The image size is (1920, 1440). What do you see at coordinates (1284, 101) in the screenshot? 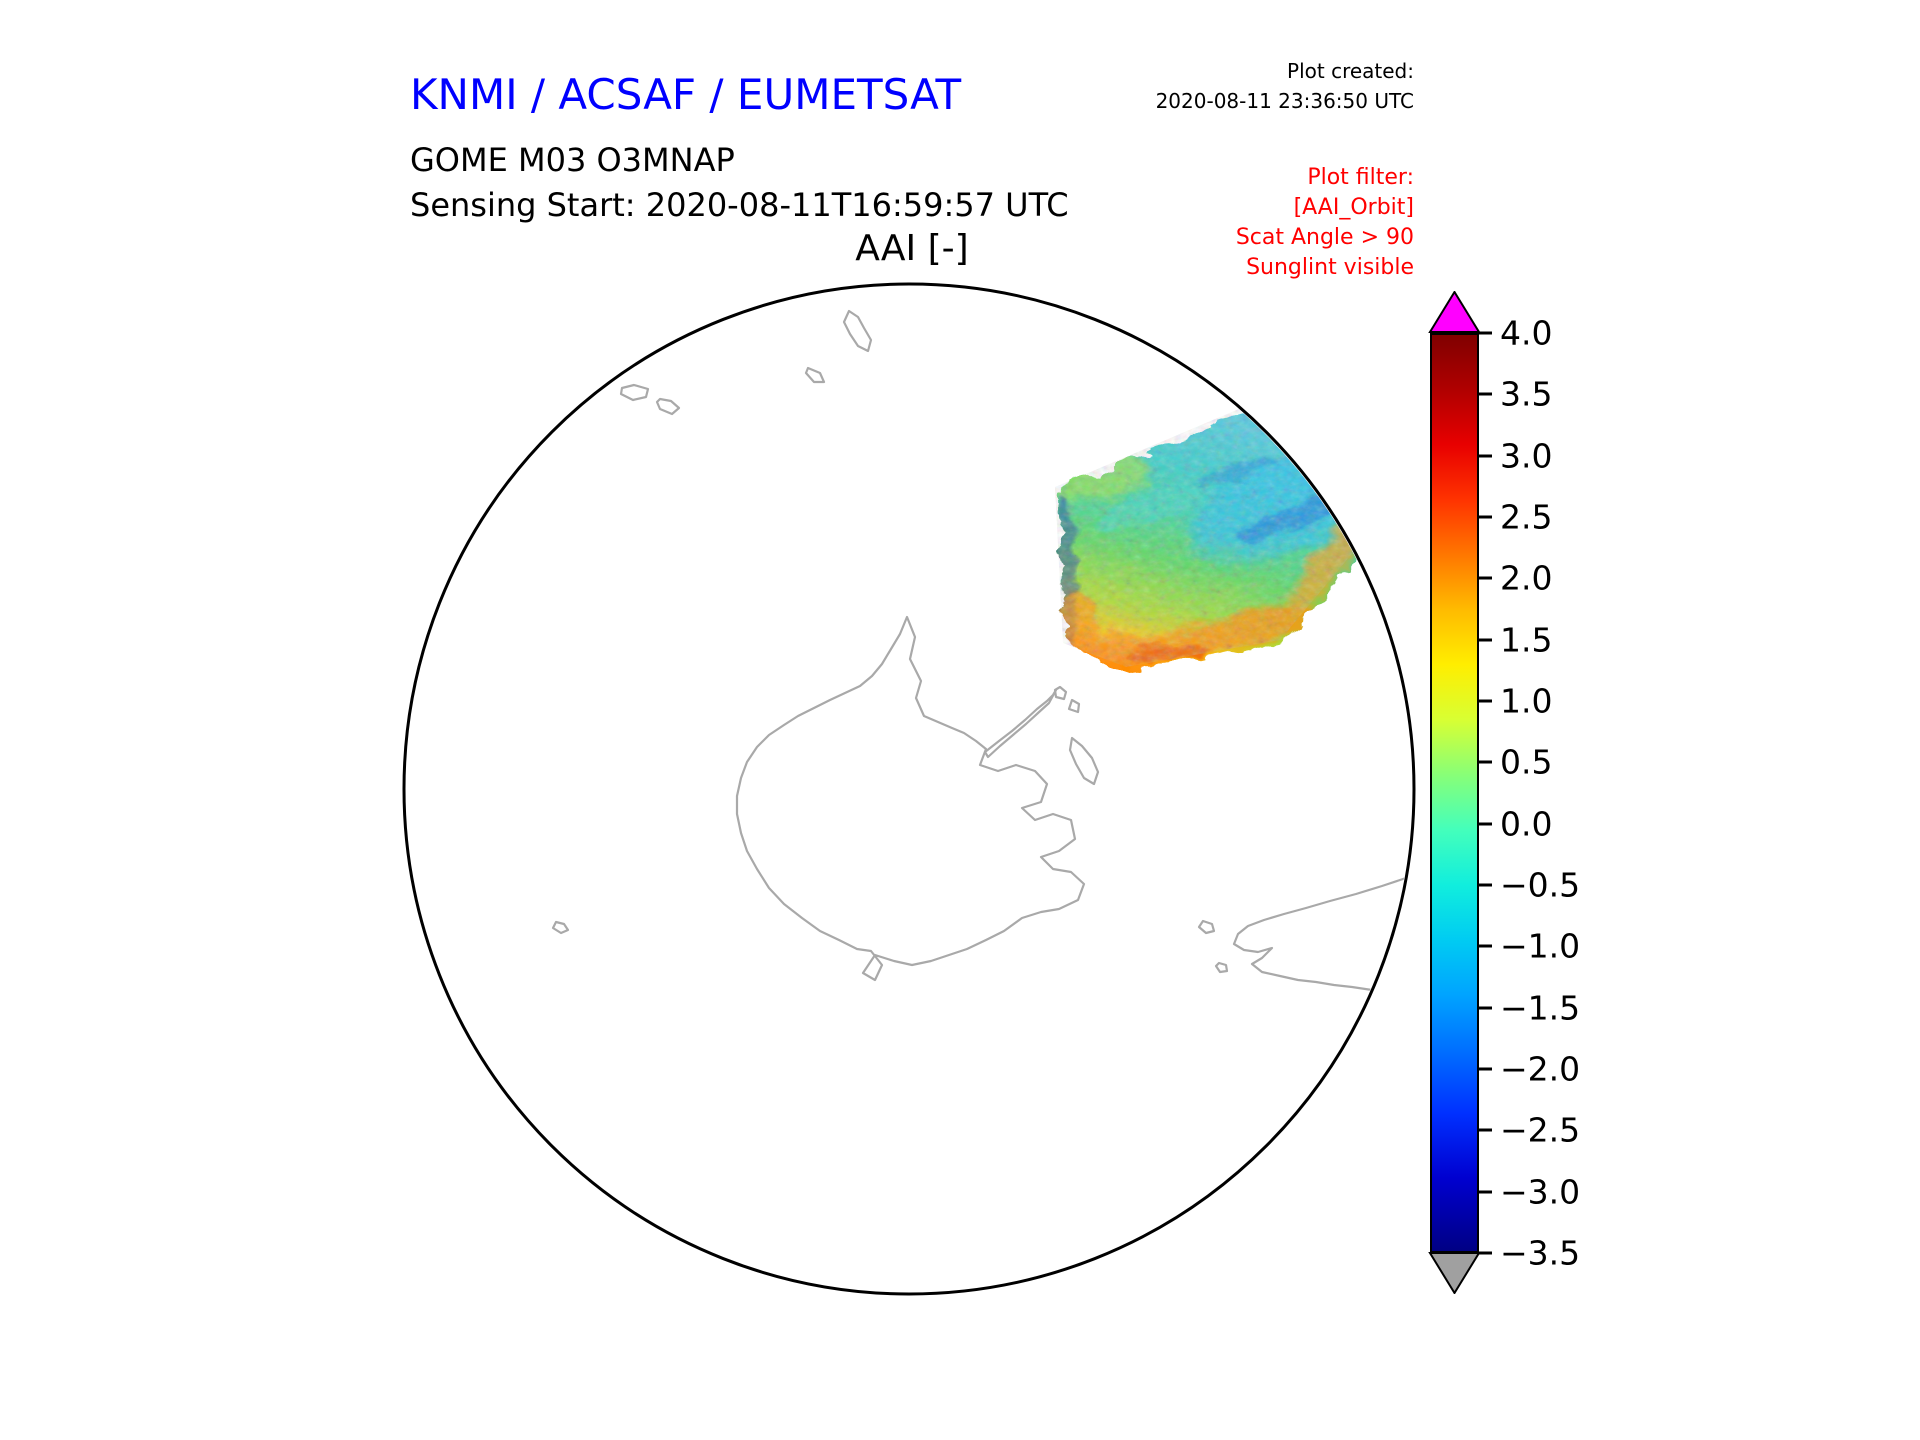
I see `plot-created-value: 2020-08-11 23:36:50 UTC` at bounding box center [1284, 101].